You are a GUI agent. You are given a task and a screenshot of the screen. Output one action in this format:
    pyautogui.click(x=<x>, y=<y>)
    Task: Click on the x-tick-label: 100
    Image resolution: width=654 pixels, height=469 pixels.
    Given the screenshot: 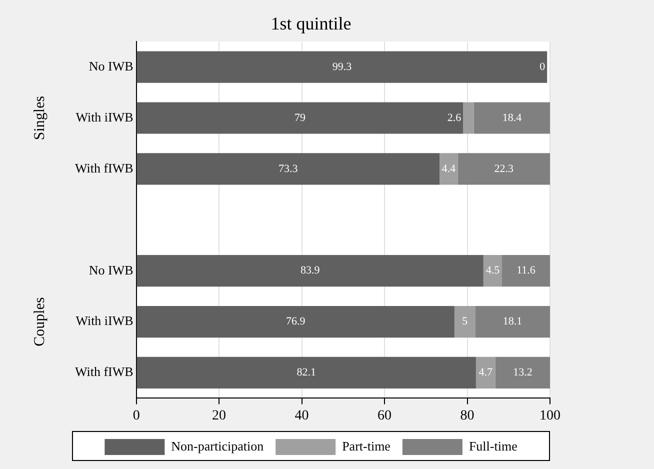 What is the action you would take?
    pyautogui.click(x=550, y=416)
    